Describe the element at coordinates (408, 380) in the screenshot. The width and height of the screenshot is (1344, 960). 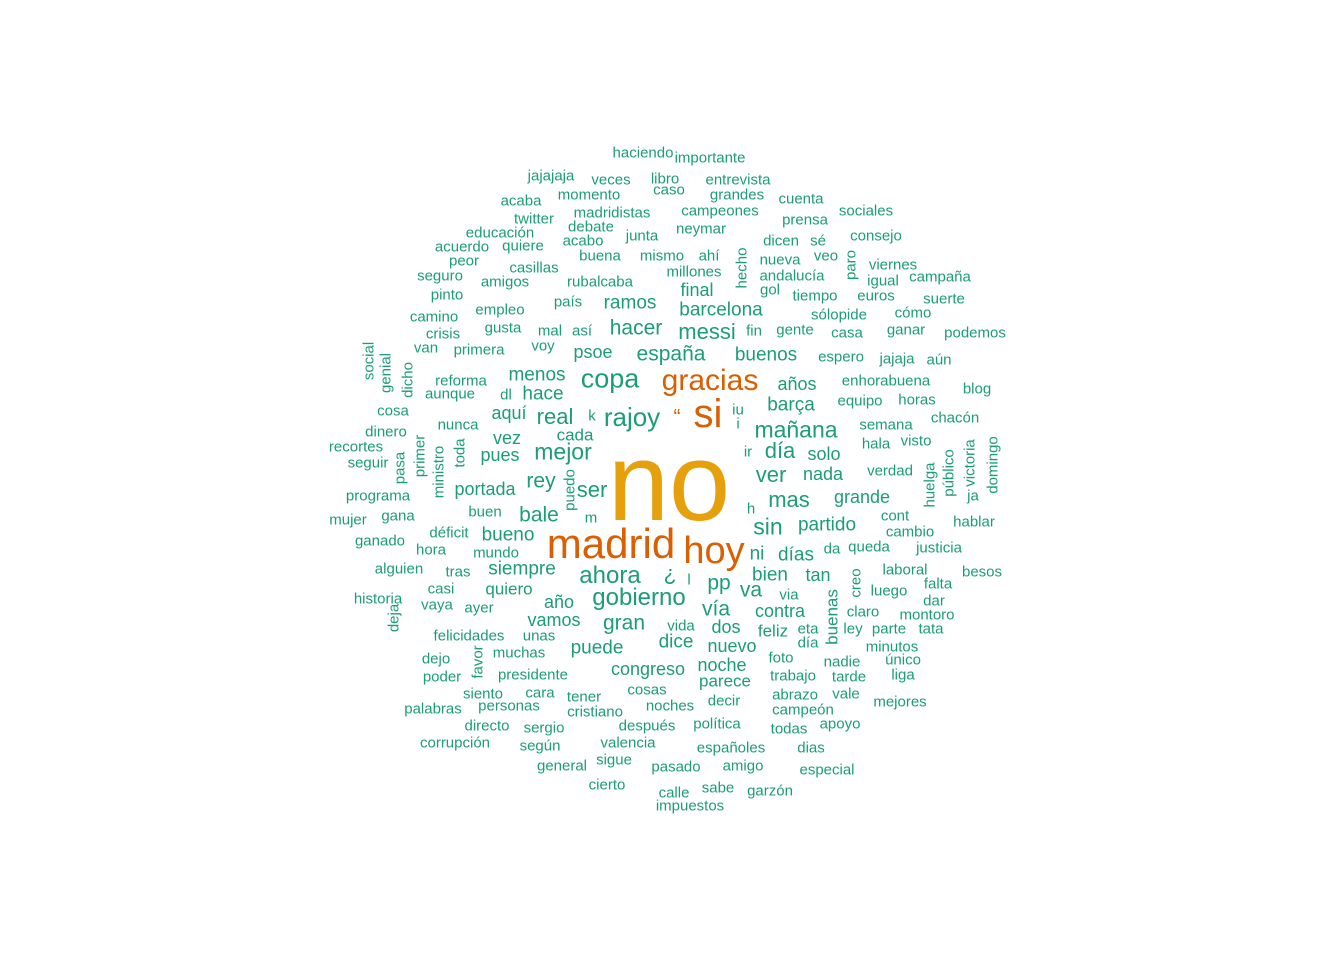
I see `word: dicho` at that location.